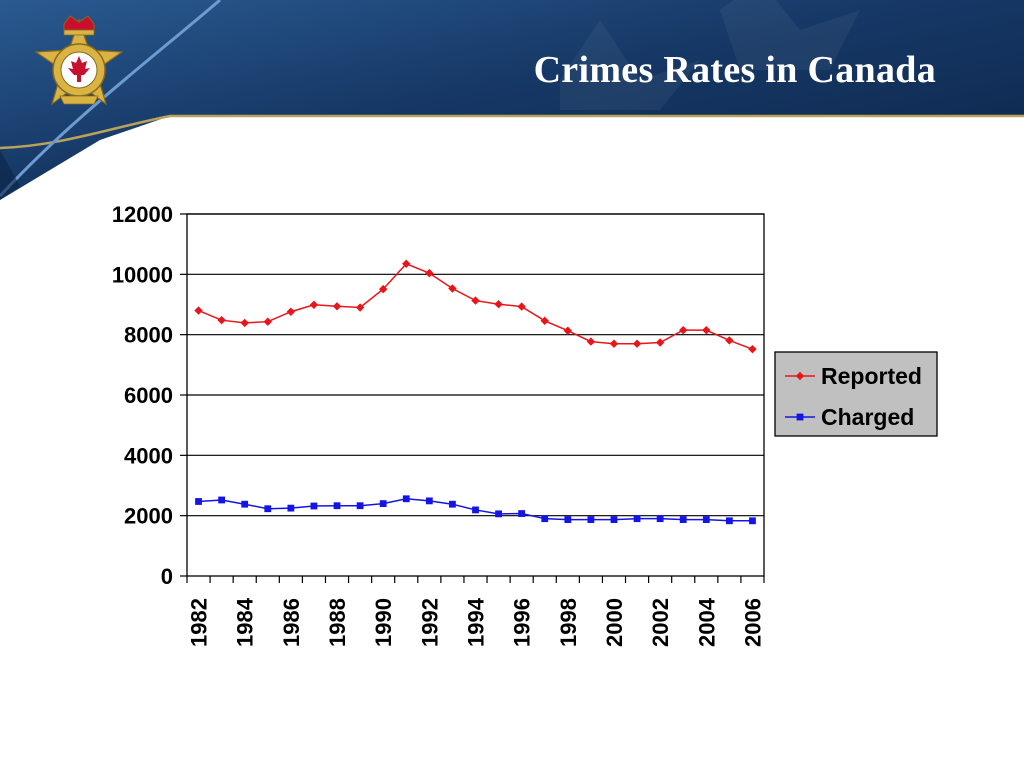 This screenshot has height=768, width=1024. I want to click on y-tick-label: 8000, so click(148, 335).